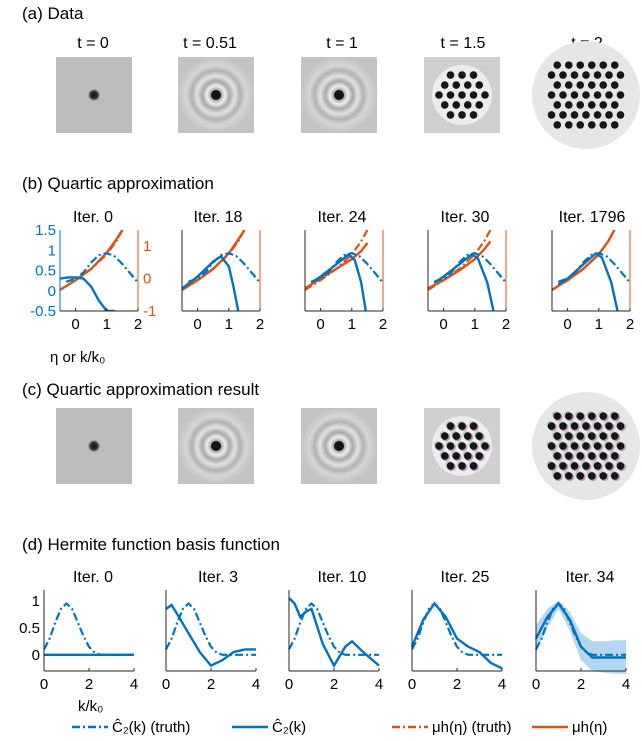  I want to click on column-title: t = 0, so click(93, 43).